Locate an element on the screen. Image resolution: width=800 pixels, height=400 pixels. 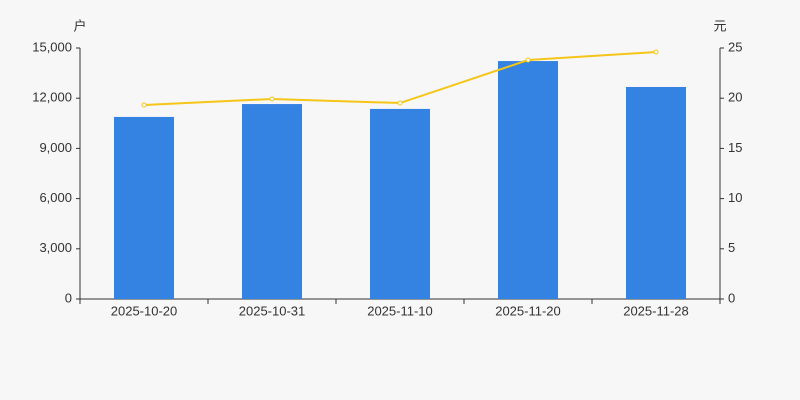
x-tick-label: 2025-10-20 is located at coordinates (144, 310).